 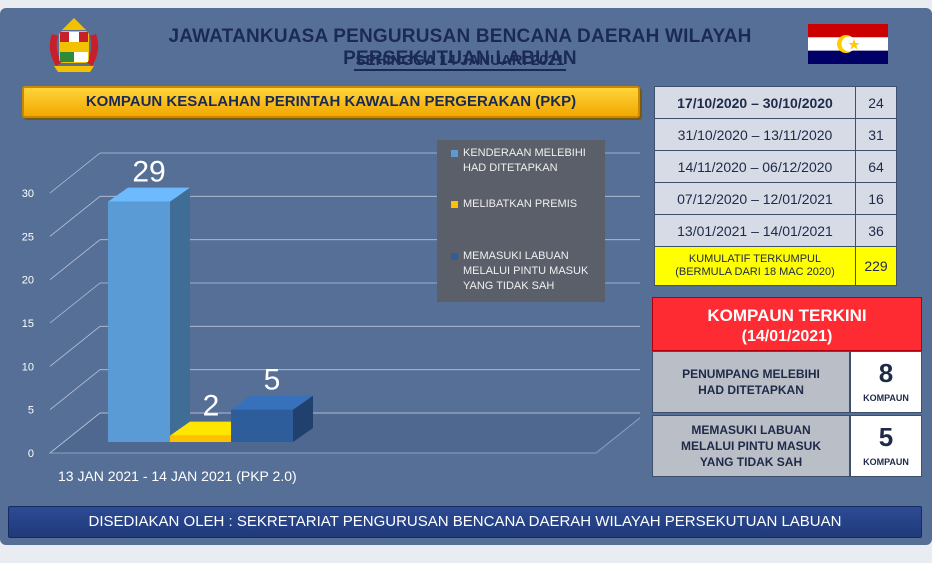 I want to click on legend-text: KENDERAAN MELEBIHI, so click(x=524, y=153).